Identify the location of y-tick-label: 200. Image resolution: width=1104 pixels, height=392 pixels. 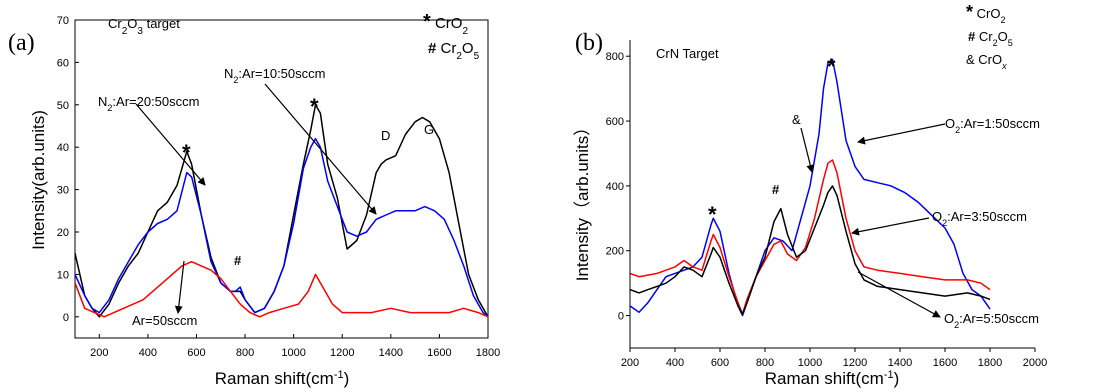
(615, 252).